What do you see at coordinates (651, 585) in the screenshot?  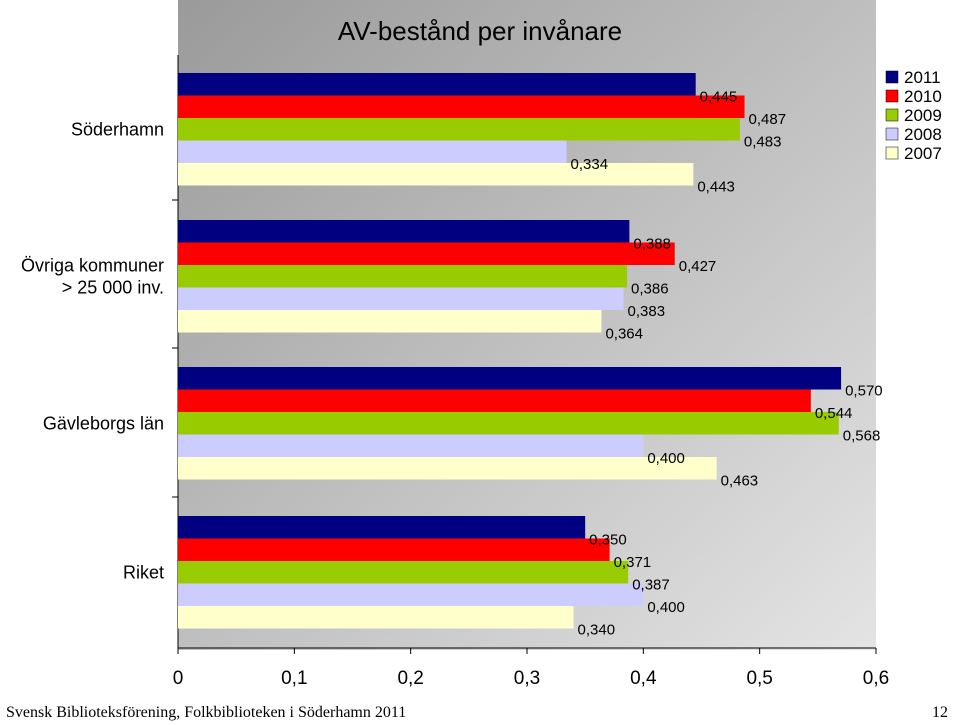 I see `data-label: 0,387` at bounding box center [651, 585].